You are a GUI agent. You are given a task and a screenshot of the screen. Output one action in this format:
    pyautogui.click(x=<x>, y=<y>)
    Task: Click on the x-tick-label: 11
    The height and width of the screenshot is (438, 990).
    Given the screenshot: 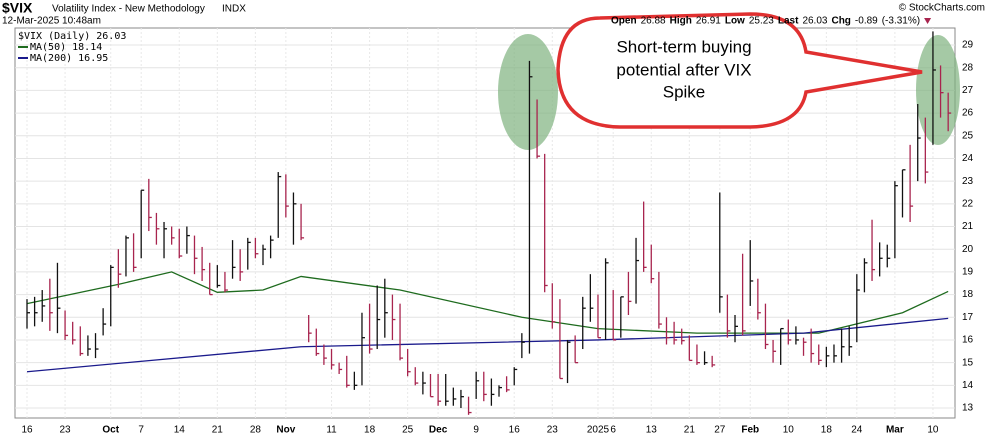 What is the action you would take?
    pyautogui.click(x=331, y=430)
    